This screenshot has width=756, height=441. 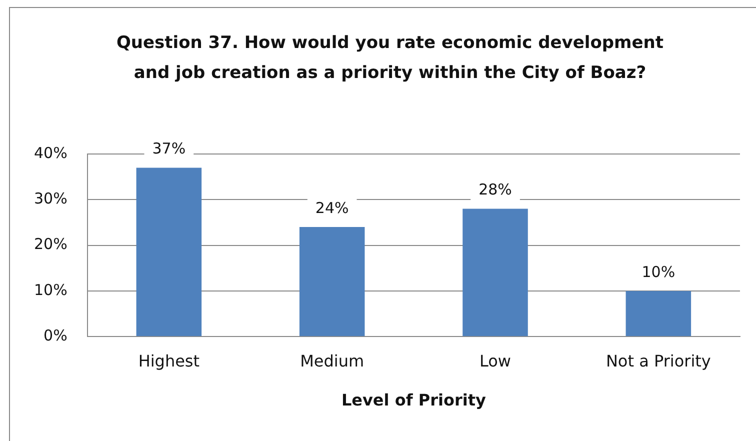 What do you see at coordinates (169, 360) in the screenshot?
I see `x-tick-label: Highest` at bounding box center [169, 360].